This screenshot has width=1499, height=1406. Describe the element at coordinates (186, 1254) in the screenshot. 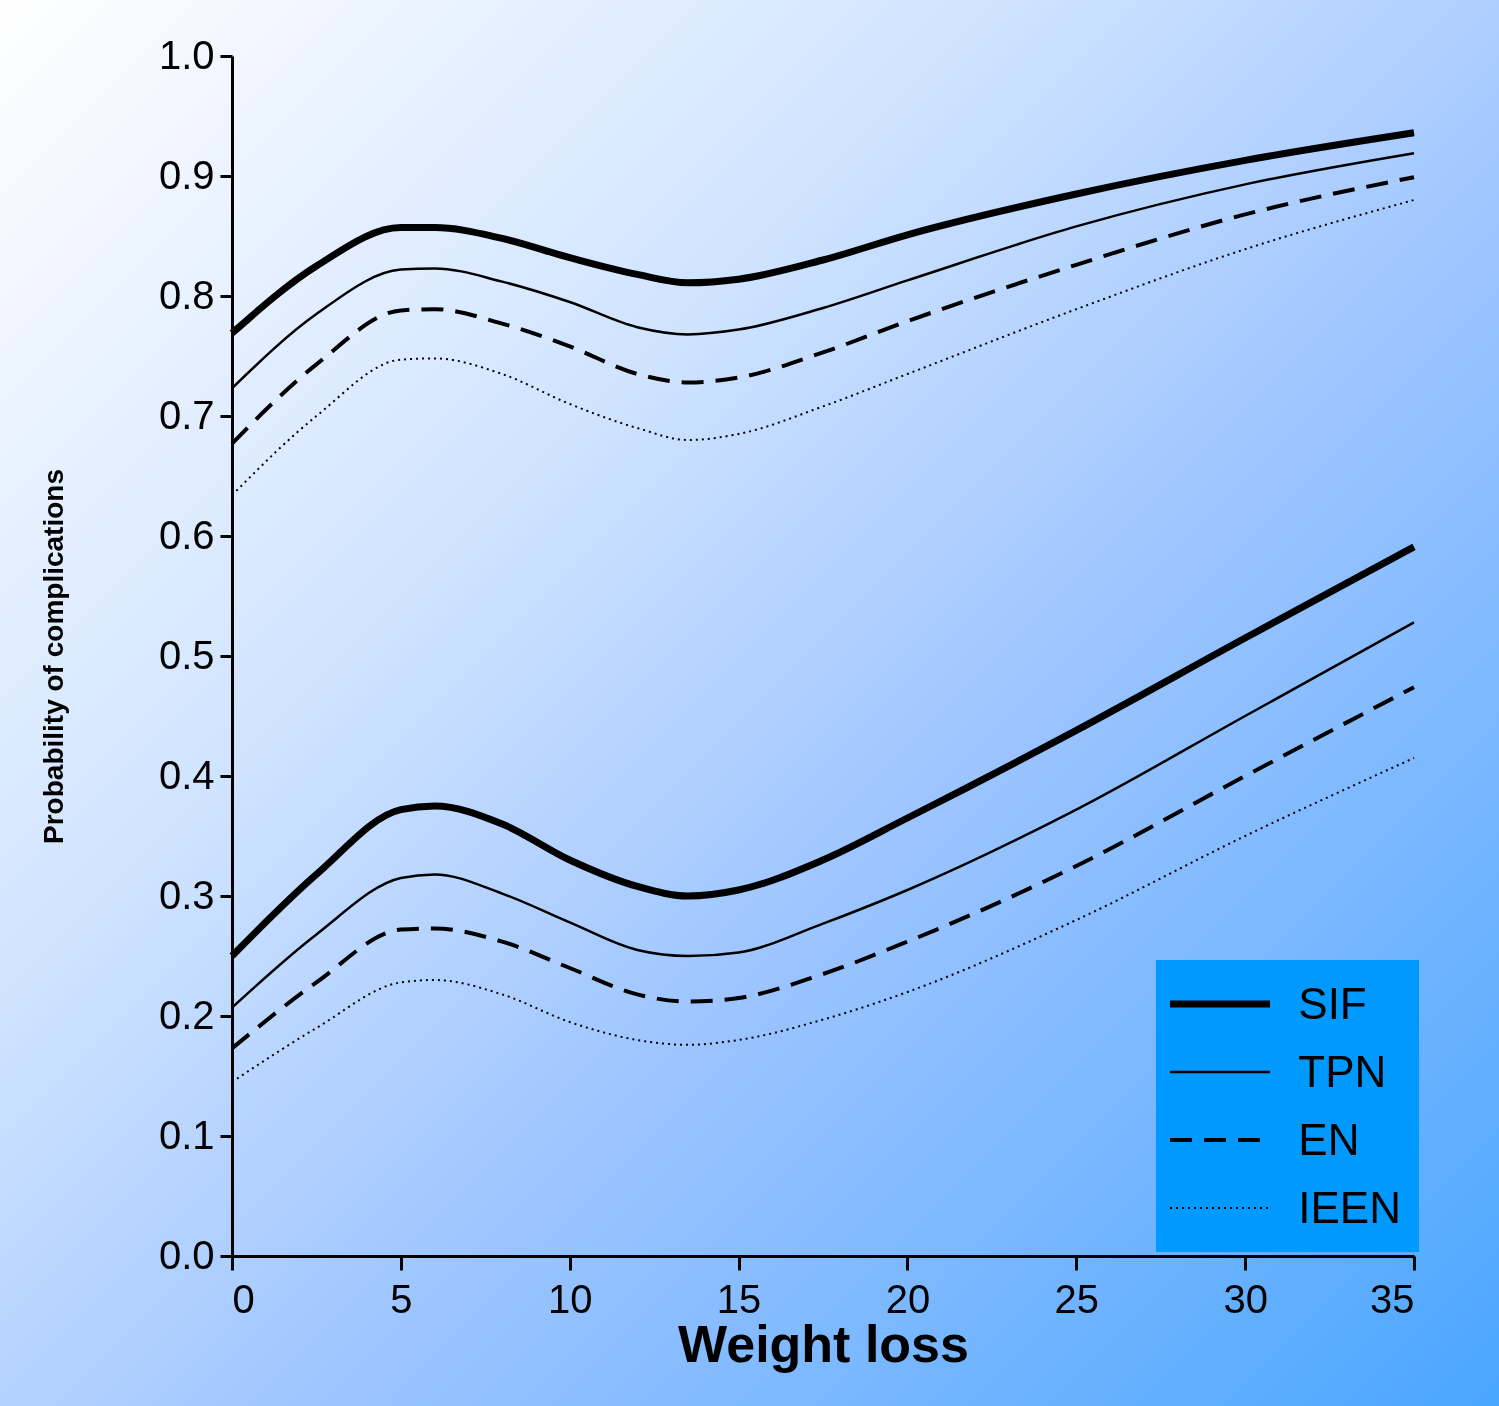

I see `y-tick-label: 0.0` at that location.